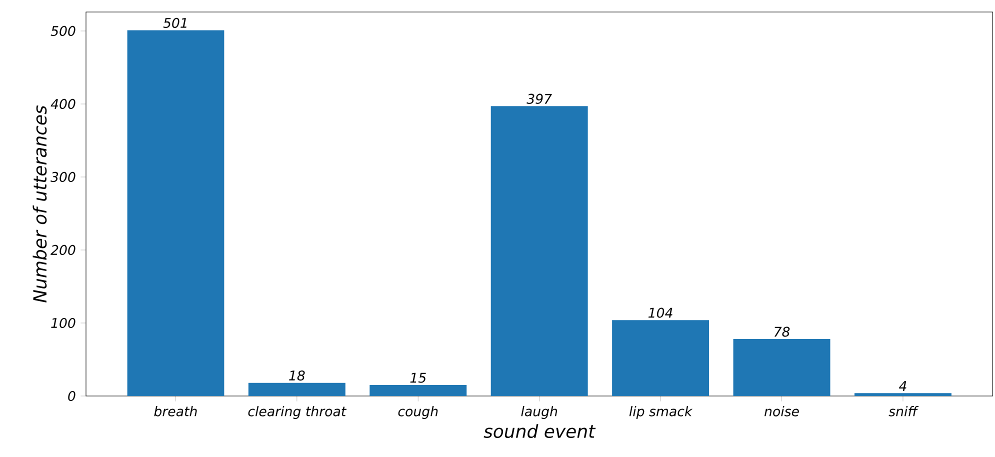 This screenshot has height=457, width=995. What do you see at coordinates (903, 411) in the screenshot?
I see `x-tick-label: sniff` at bounding box center [903, 411].